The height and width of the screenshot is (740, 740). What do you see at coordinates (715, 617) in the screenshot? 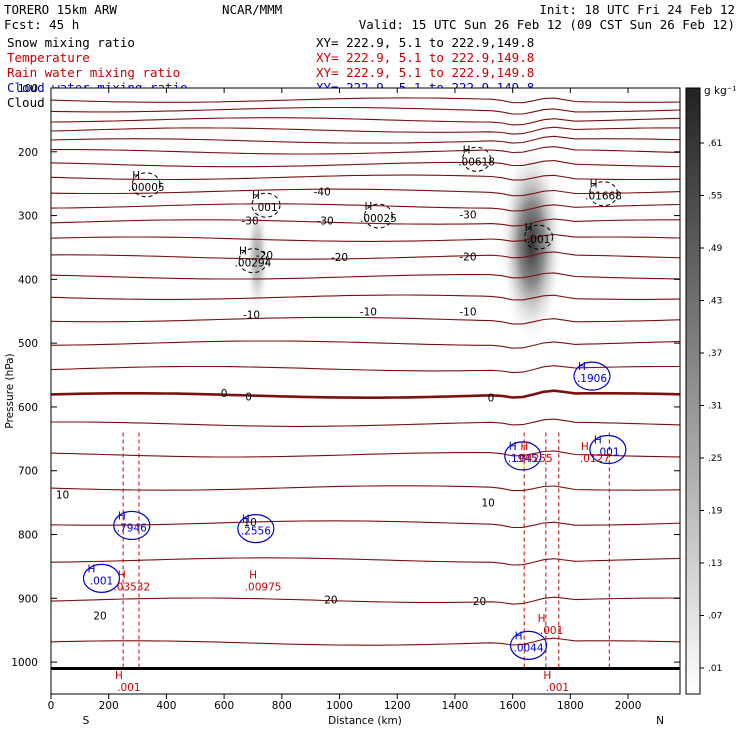
I see `colorbar-tick-label: .07` at bounding box center [715, 617].